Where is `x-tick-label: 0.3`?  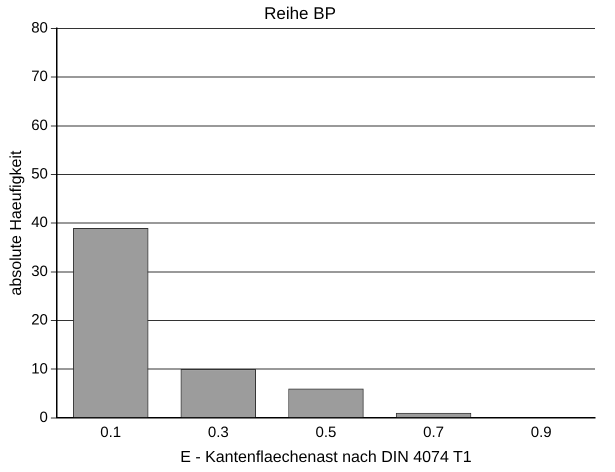
x-tick-label: 0.3 is located at coordinates (218, 432).